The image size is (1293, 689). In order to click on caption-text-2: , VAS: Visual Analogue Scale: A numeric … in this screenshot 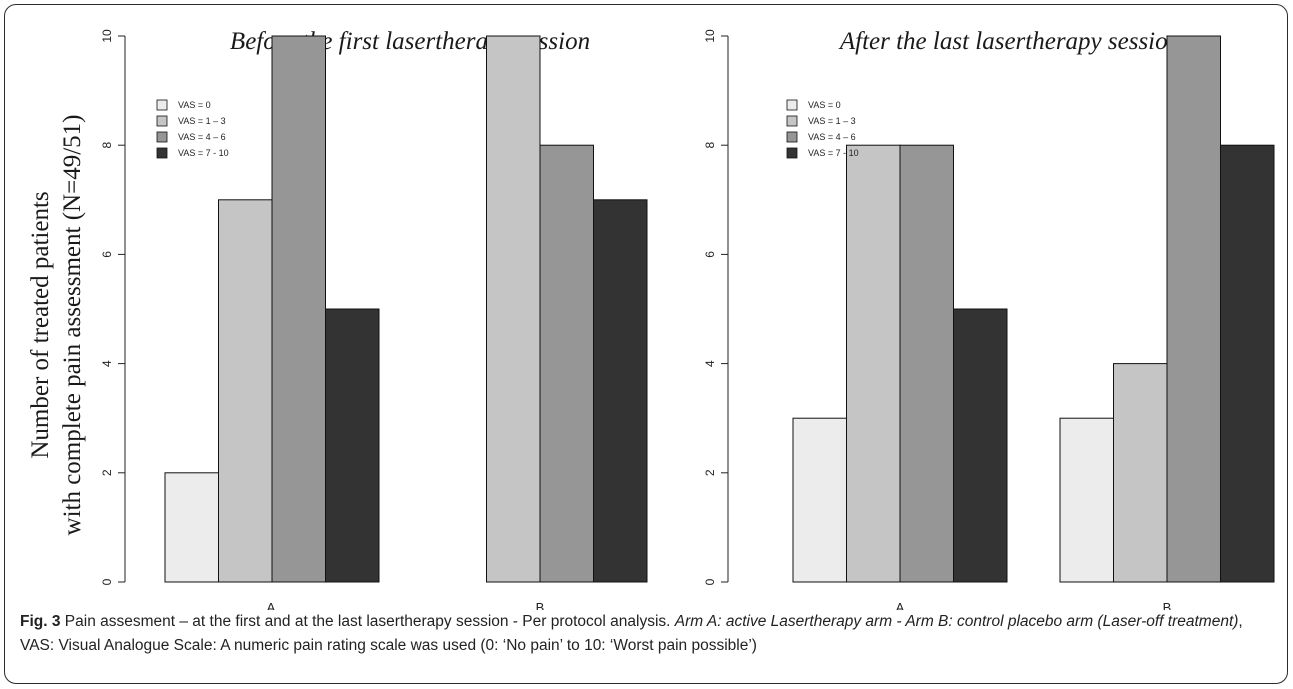, I will do `click(631, 633)`.